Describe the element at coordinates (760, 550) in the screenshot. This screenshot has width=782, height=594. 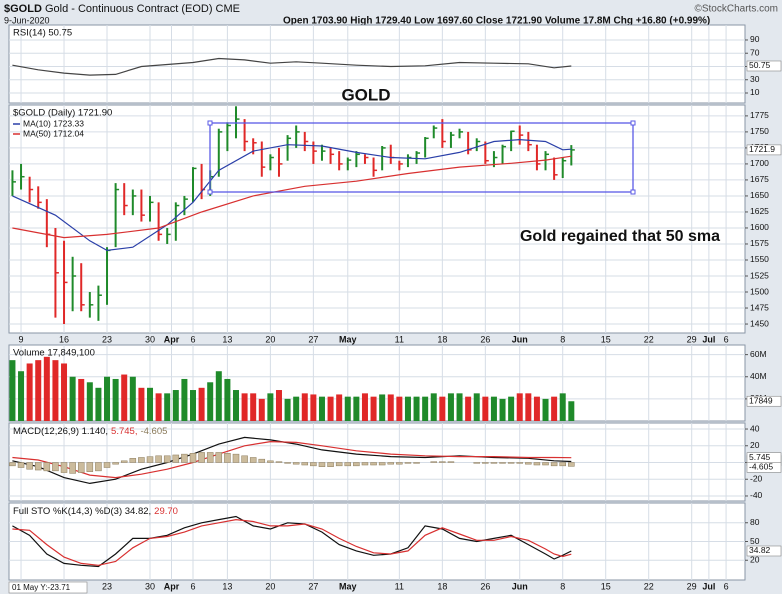
I see `last-value-label: 34.82` at that location.